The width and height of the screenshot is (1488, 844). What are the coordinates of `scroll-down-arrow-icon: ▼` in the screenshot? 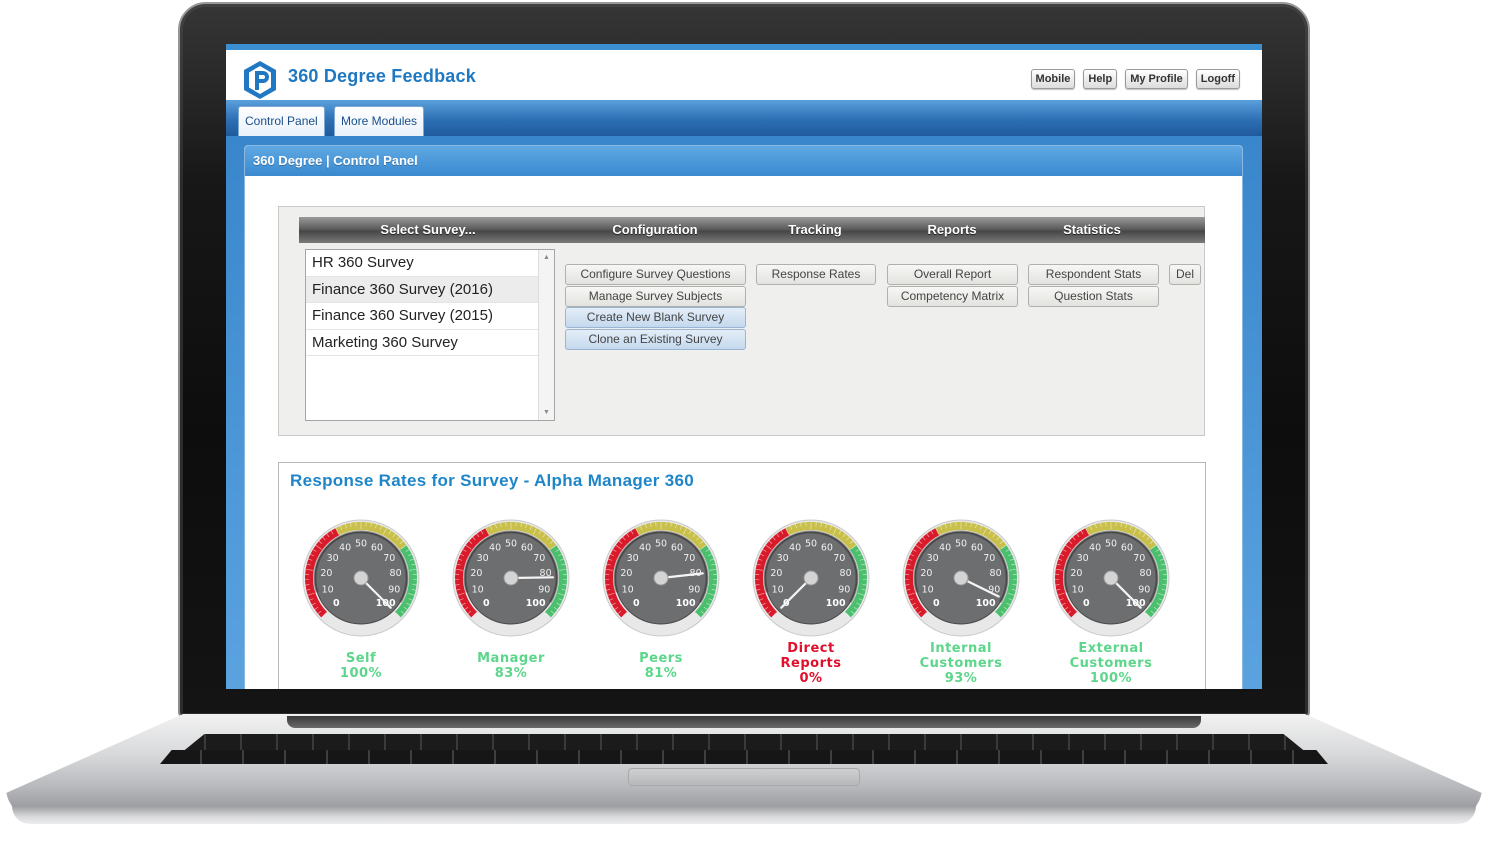 It's located at (546, 412).